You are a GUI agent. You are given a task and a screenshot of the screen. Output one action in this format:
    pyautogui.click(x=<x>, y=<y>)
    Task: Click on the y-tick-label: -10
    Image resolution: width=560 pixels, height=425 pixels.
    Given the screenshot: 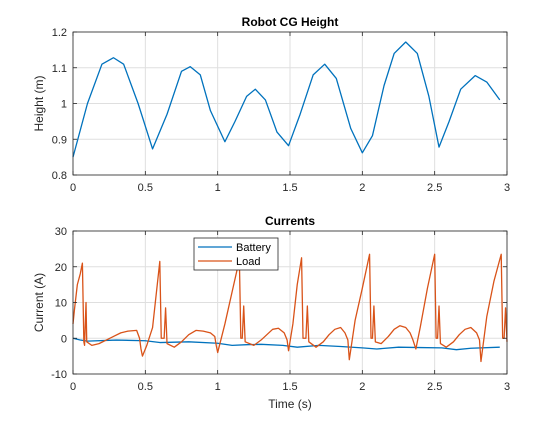 What is the action you would take?
    pyautogui.click(x=59, y=375)
    